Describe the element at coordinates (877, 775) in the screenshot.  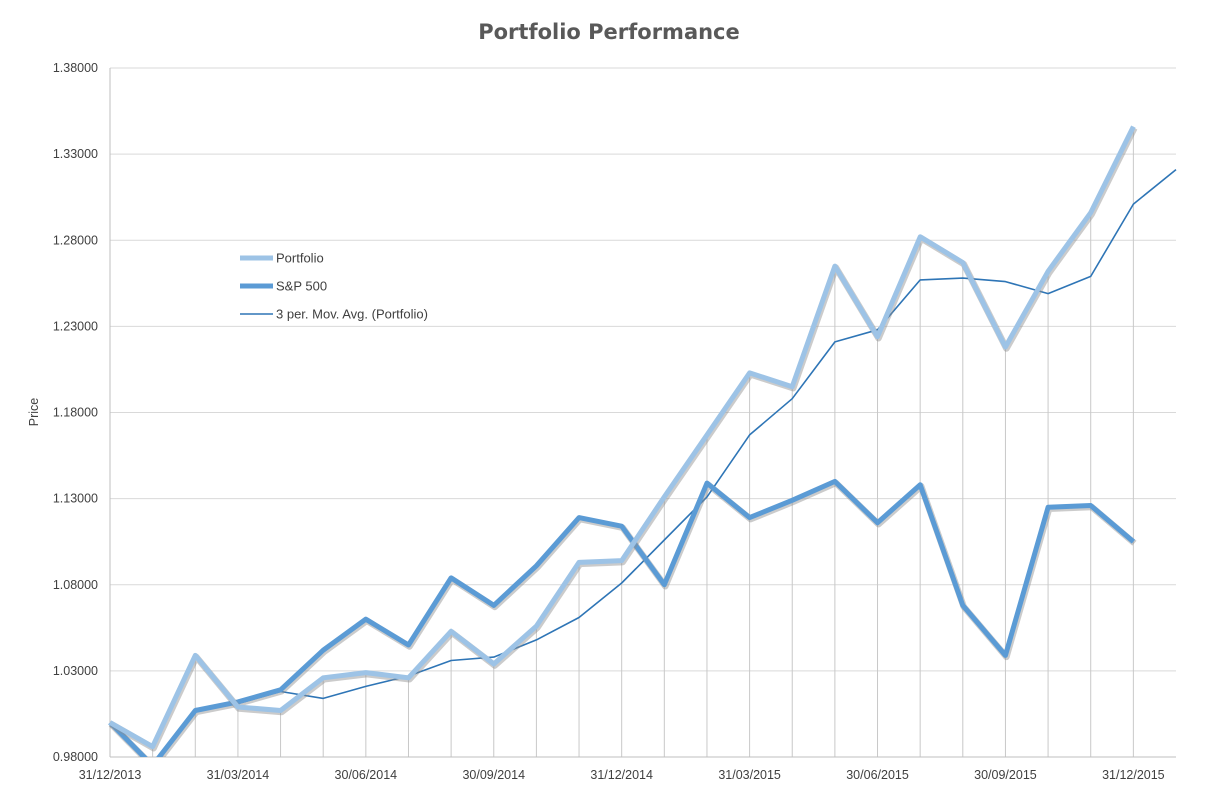
I see `x-tick-label: 30/06/2015` at that location.